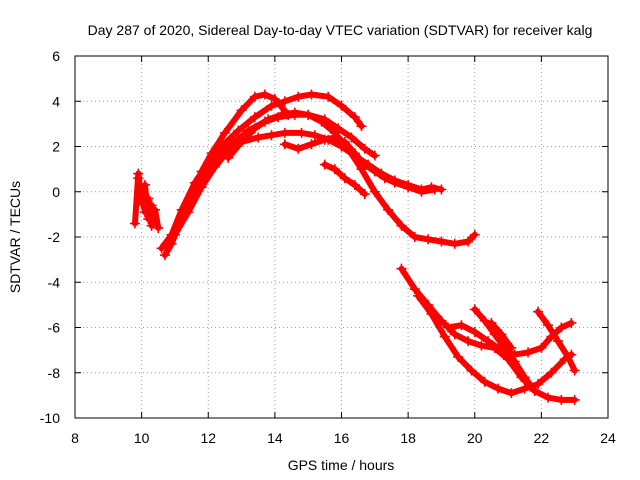  Describe the element at coordinates (54, 328) in the screenshot. I see `y-tick-label: -6` at that location.